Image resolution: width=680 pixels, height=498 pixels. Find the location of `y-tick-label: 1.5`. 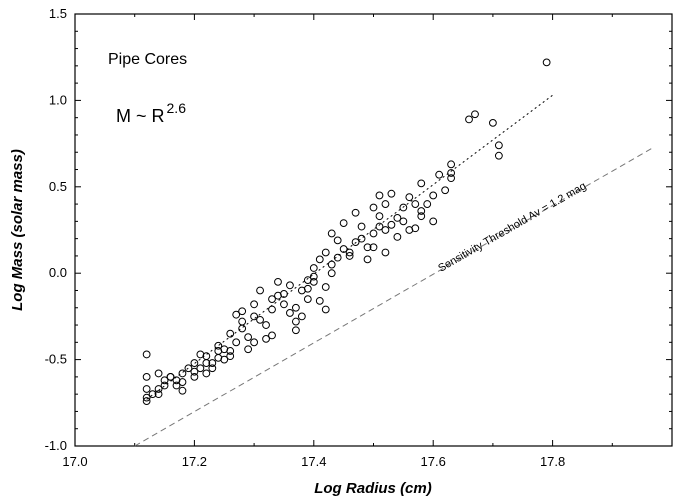

y-tick-label: 1.5 is located at coordinates (58, 13).